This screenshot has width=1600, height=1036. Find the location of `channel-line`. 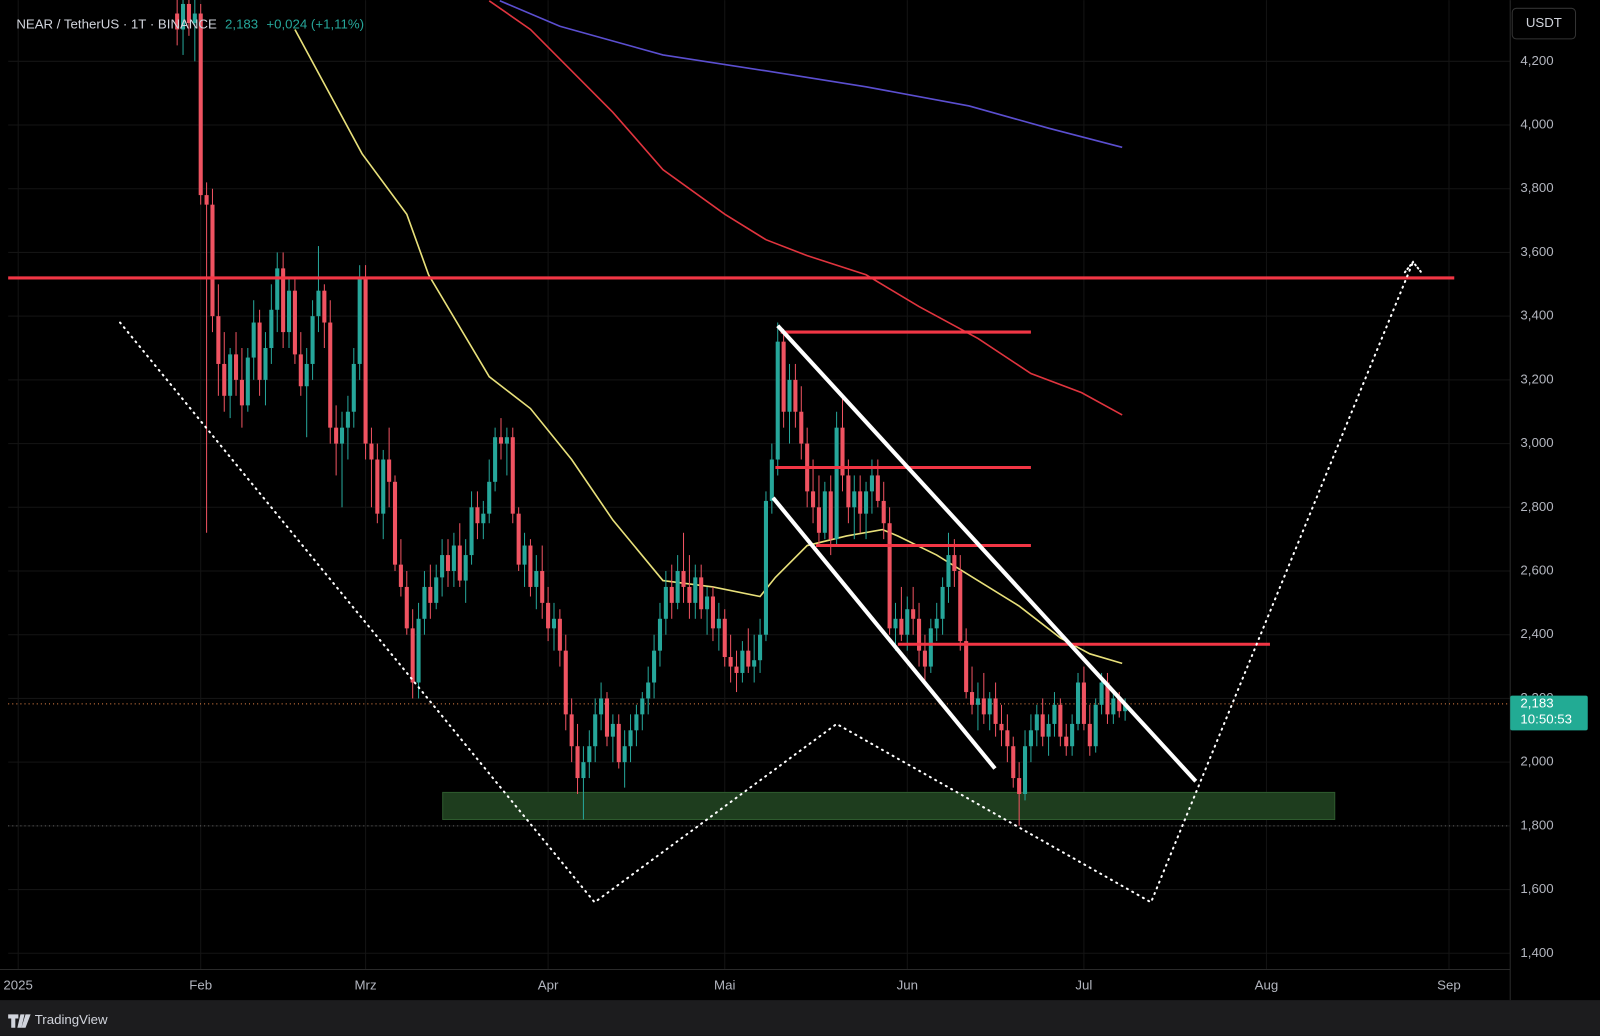

channel-line is located at coordinates (884, 633).